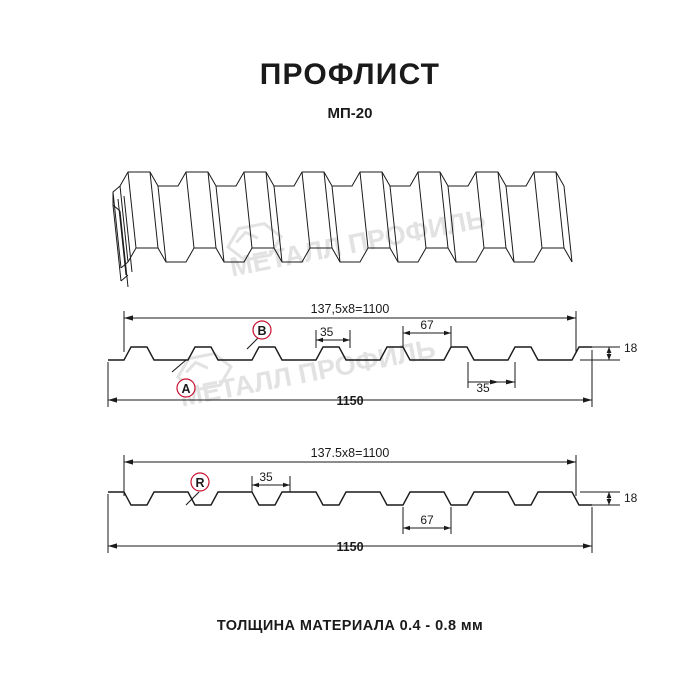 This screenshot has height=700, width=700. What do you see at coordinates (342, 229) in the screenshot?
I see `isometric-sheet-illustration` at bounding box center [342, 229].